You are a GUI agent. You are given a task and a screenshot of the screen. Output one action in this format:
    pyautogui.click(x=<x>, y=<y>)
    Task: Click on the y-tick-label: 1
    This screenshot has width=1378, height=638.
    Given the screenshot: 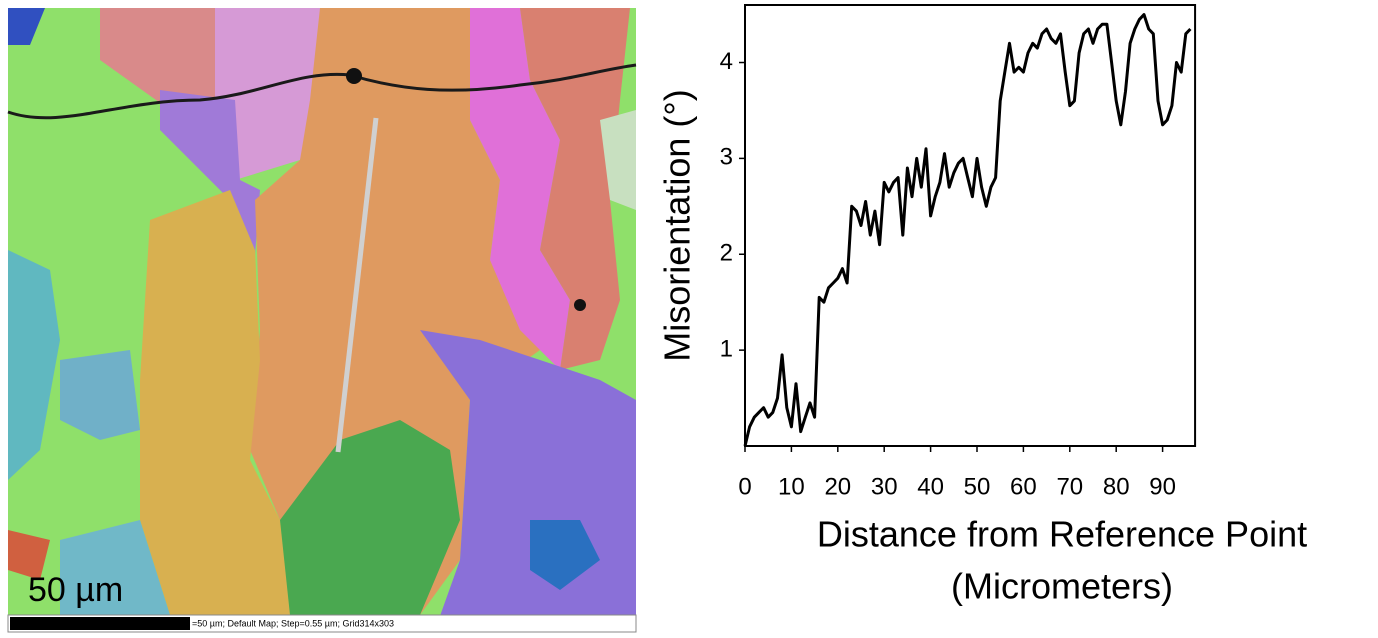 What is the action you would take?
    pyautogui.click(x=726, y=348)
    